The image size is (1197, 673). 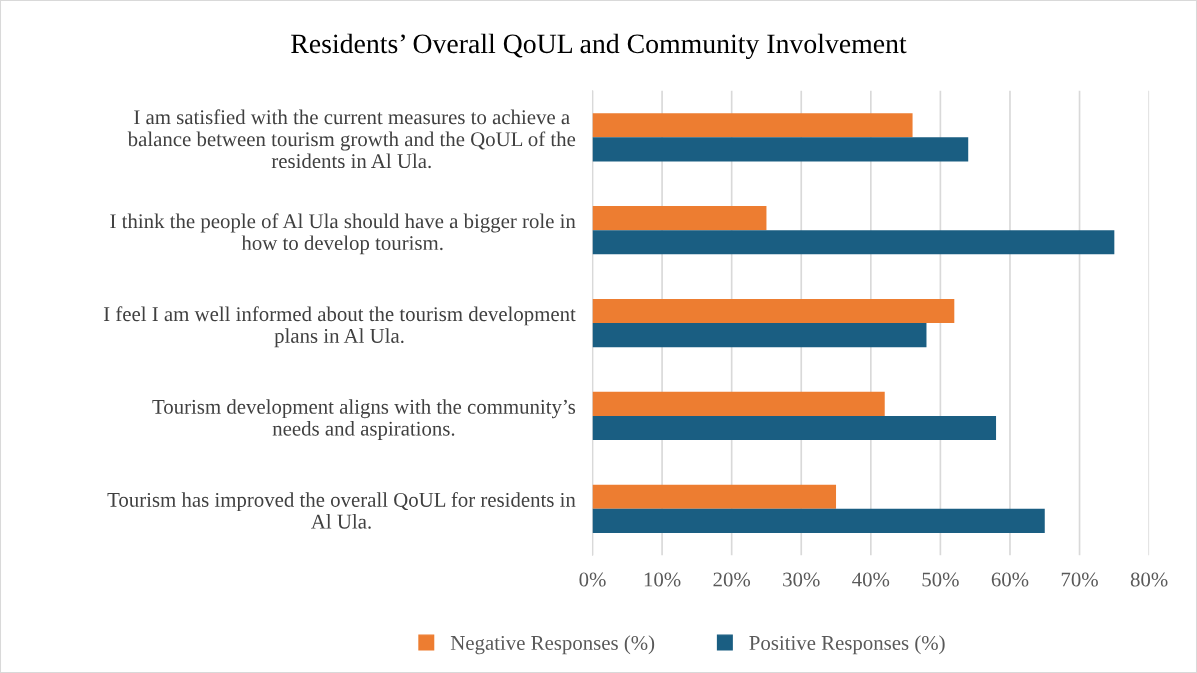 I want to click on x-tick-label: 0%, so click(x=592, y=579).